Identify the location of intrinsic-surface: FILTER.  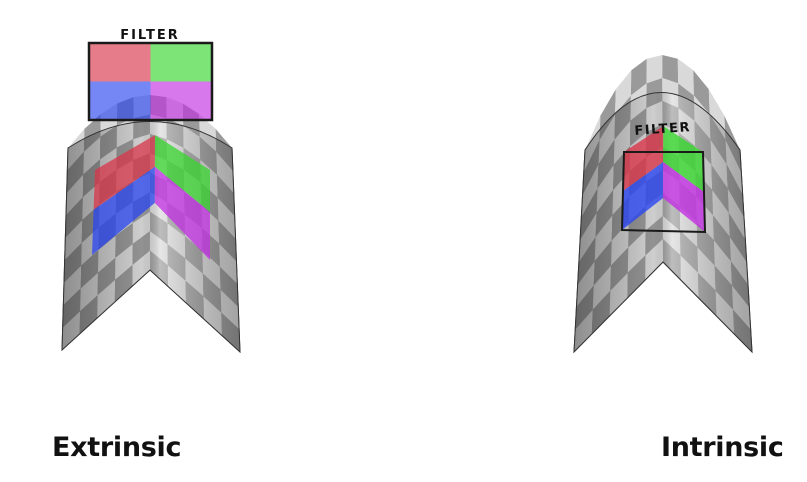
(663, 204).